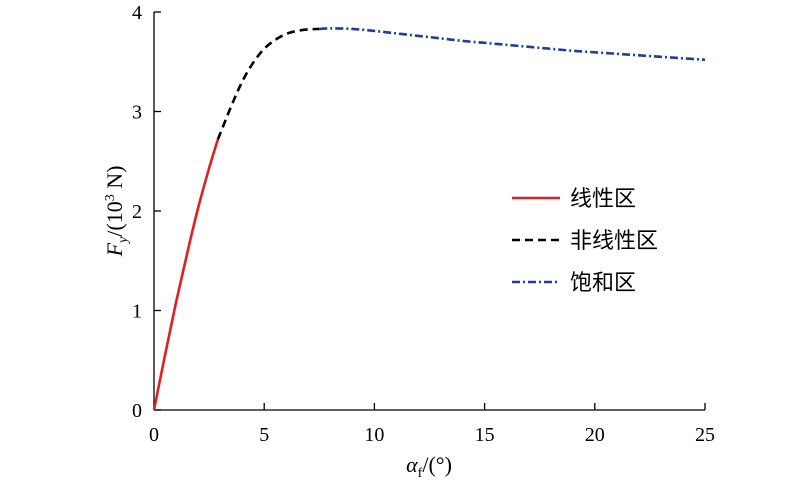 Image resolution: width=800 pixels, height=494 pixels. Describe the element at coordinates (264, 435) in the screenshot. I see `x-tick-label: 5` at that location.